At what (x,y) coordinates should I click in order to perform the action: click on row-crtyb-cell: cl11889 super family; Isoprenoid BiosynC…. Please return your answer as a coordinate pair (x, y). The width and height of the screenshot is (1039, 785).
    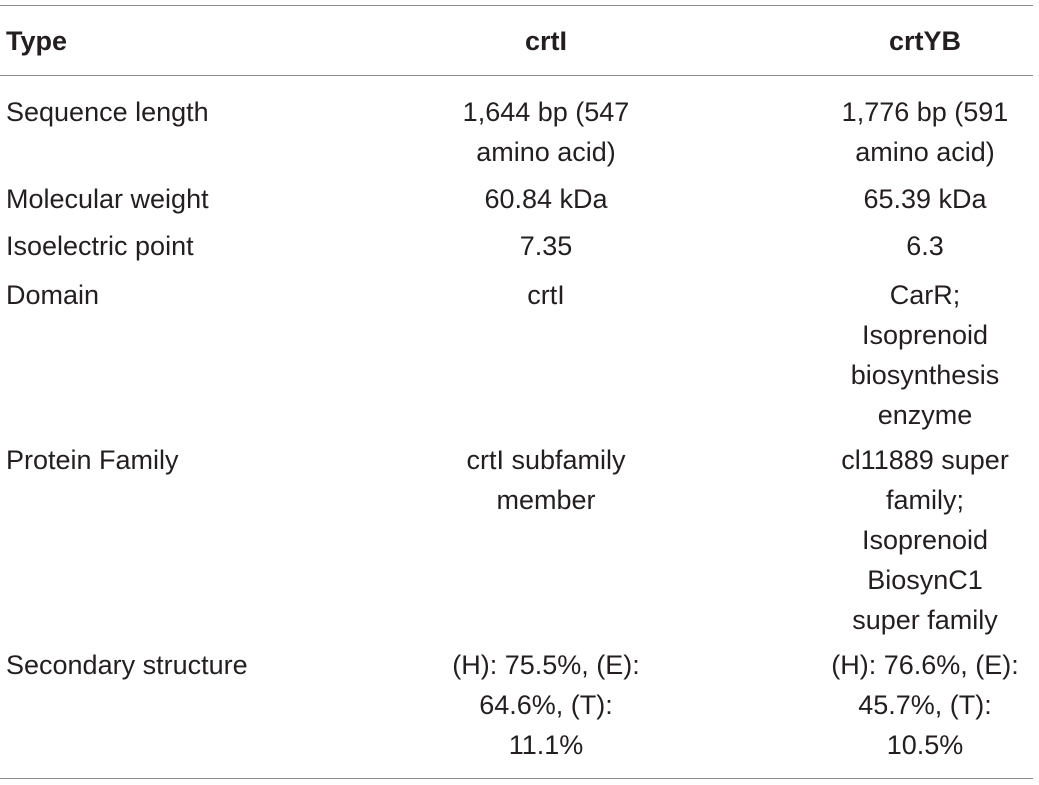
    Looking at the image, I should click on (925, 540).